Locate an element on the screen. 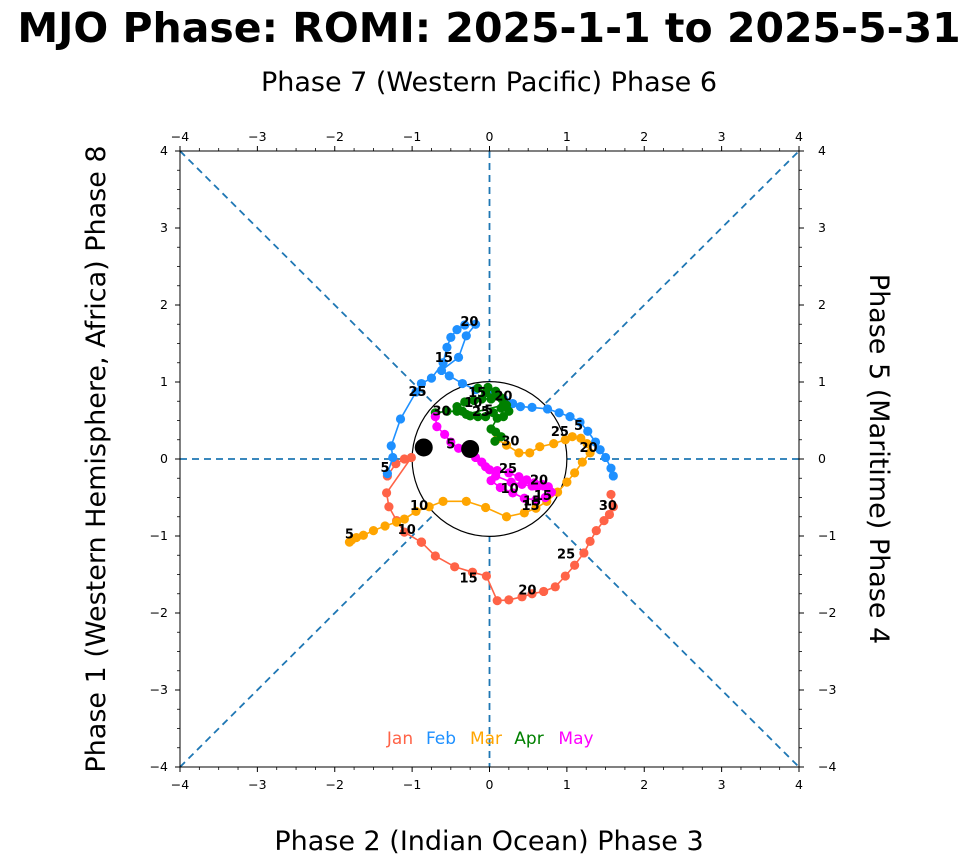 The image size is (978, 865). day-label-may: 25 is located at coordinates (508, 469).